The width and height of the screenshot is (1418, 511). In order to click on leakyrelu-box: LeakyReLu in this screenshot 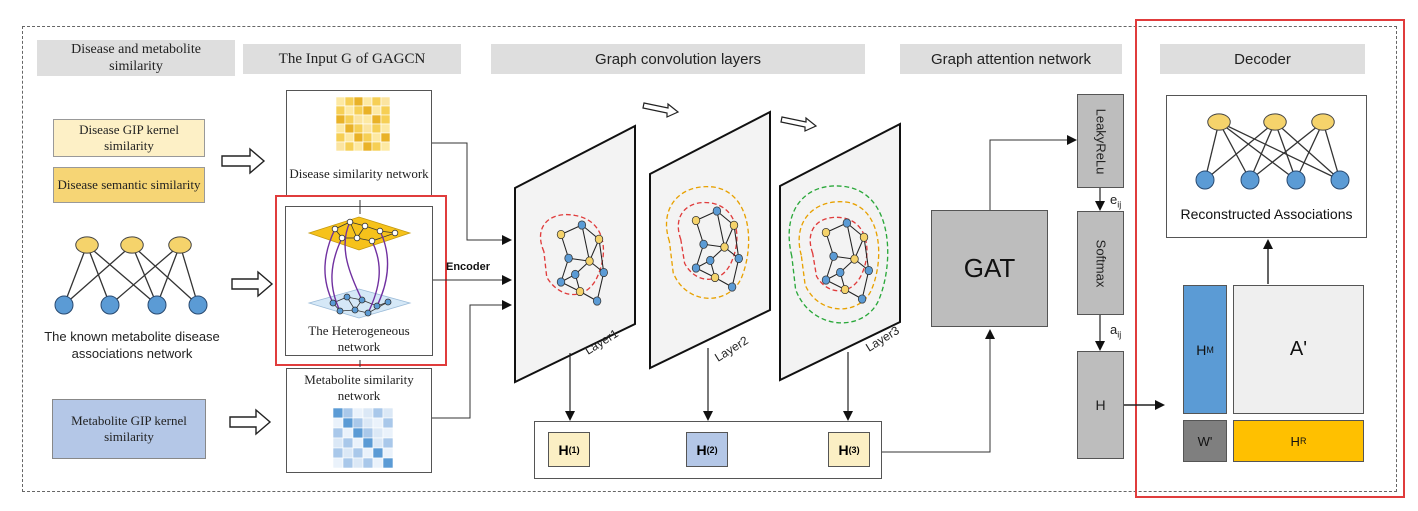, I will do `click(1100, 141)`.